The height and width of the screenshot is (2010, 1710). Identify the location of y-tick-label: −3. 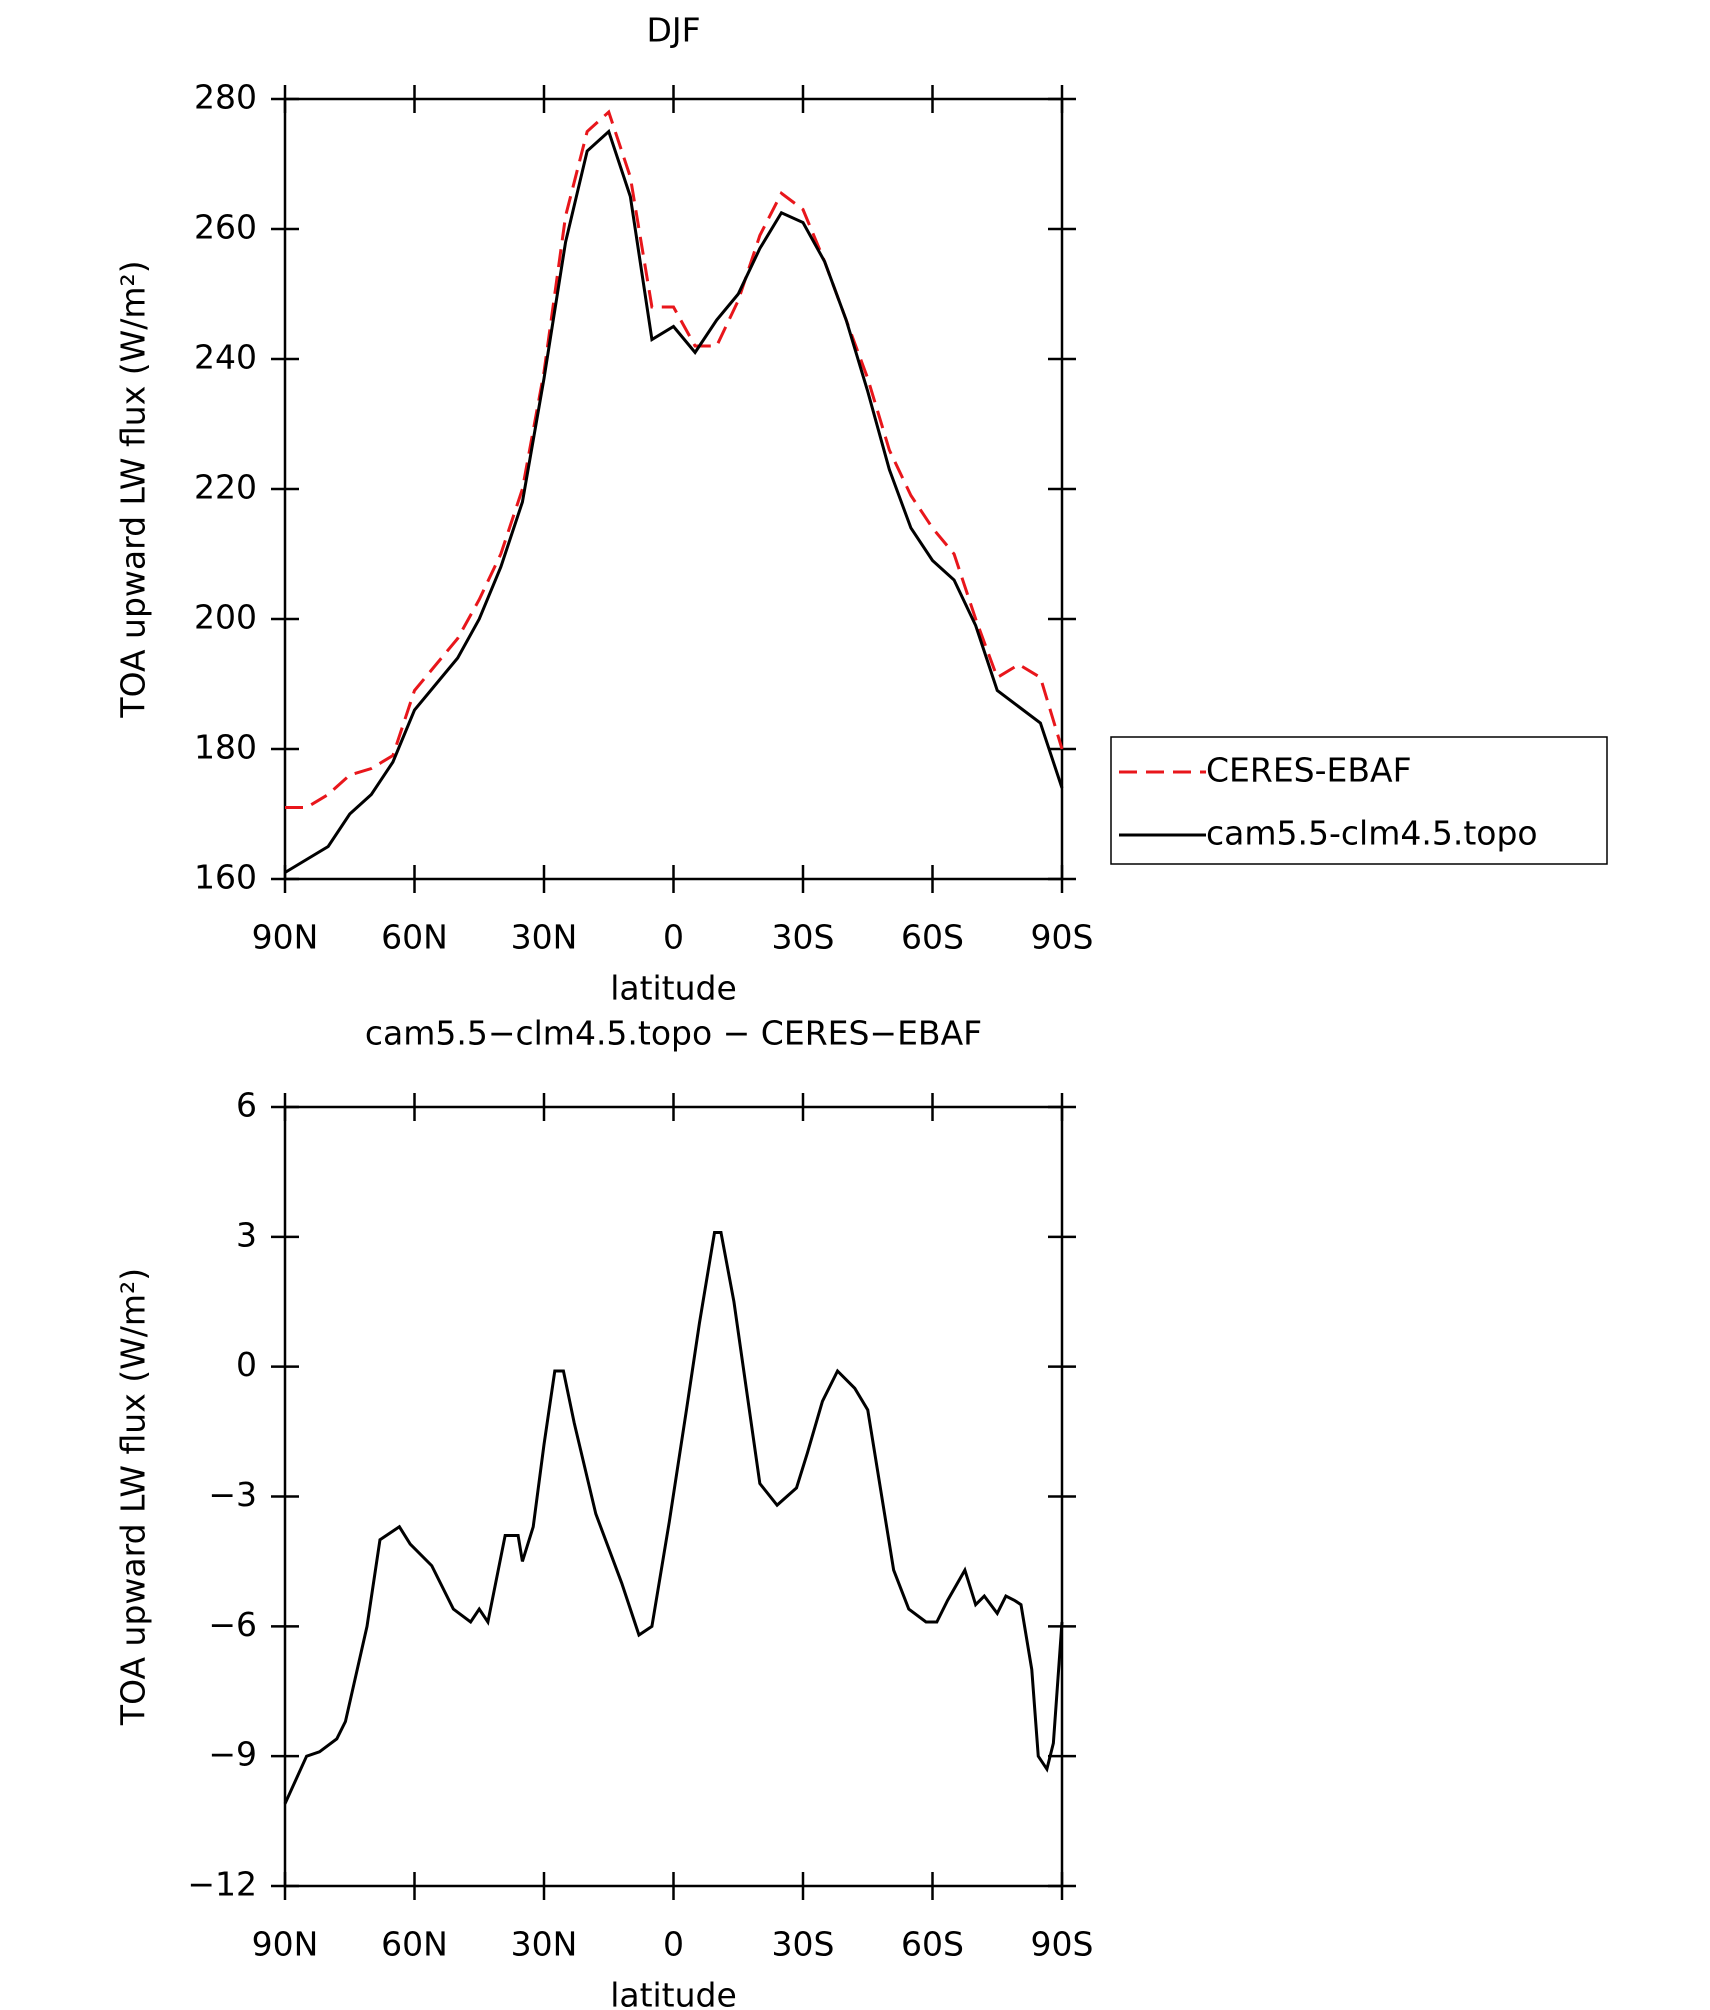
(232, 1494).